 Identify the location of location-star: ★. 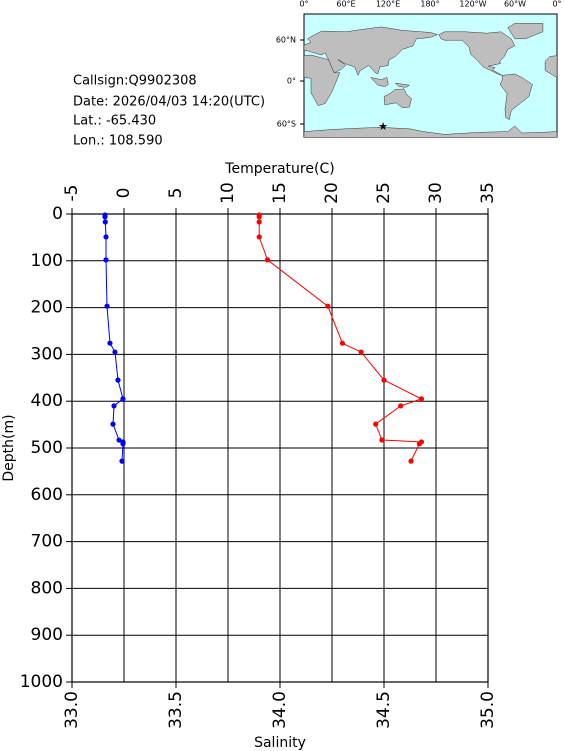
(383, 126).